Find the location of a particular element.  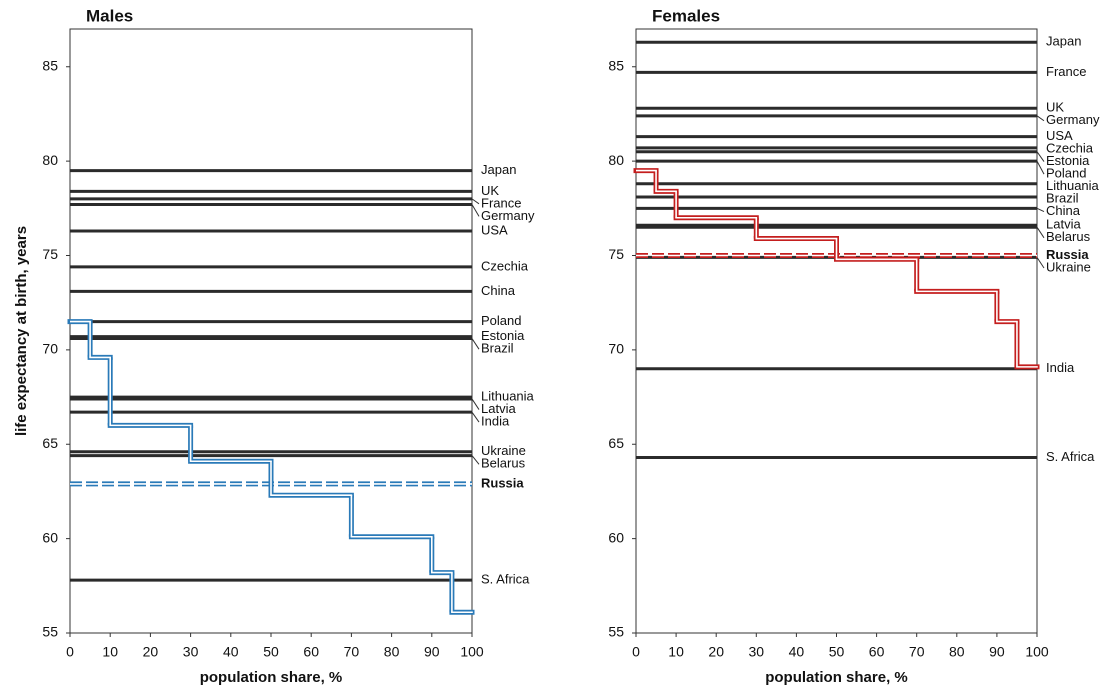

y-axis-label: life expectancy at birth, years is located at coordinates (21, 331).